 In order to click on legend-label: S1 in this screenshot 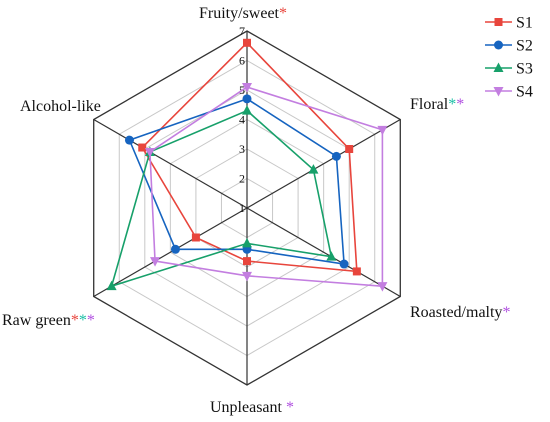, I will do `click(524, 23)`.